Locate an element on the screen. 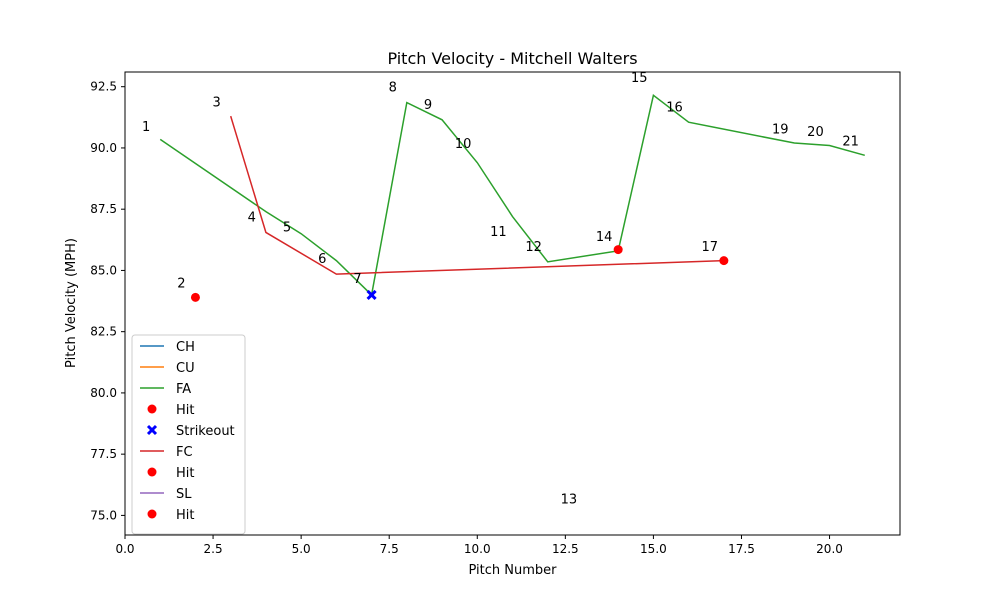  legend-label: CU is located at coordinates (185, 368).